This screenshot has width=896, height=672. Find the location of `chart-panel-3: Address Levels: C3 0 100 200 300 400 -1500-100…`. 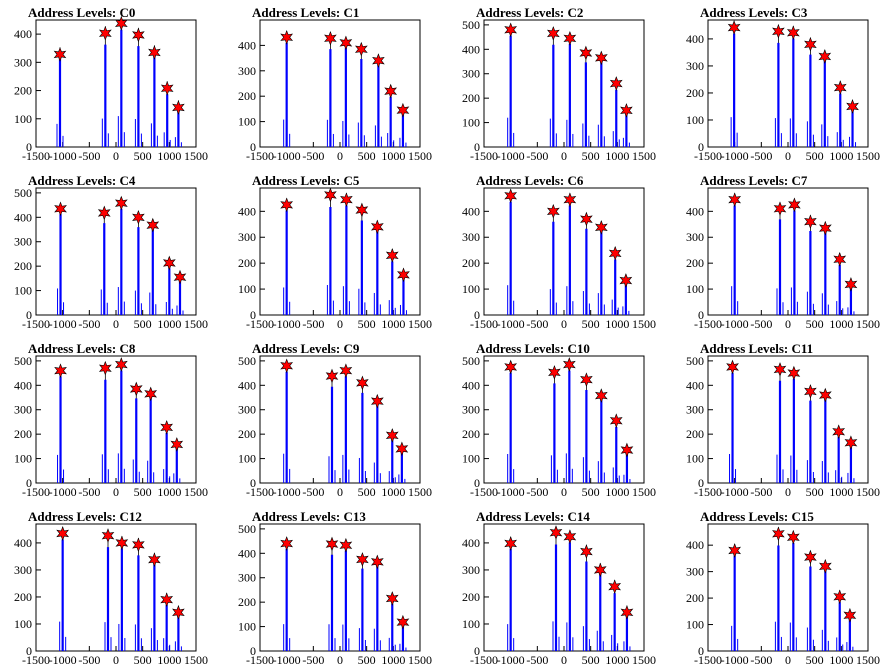

chart-panel-3: Address Levels: C3 0 100 200 300 400 -1500-100… is located at coordinates (783, 84).